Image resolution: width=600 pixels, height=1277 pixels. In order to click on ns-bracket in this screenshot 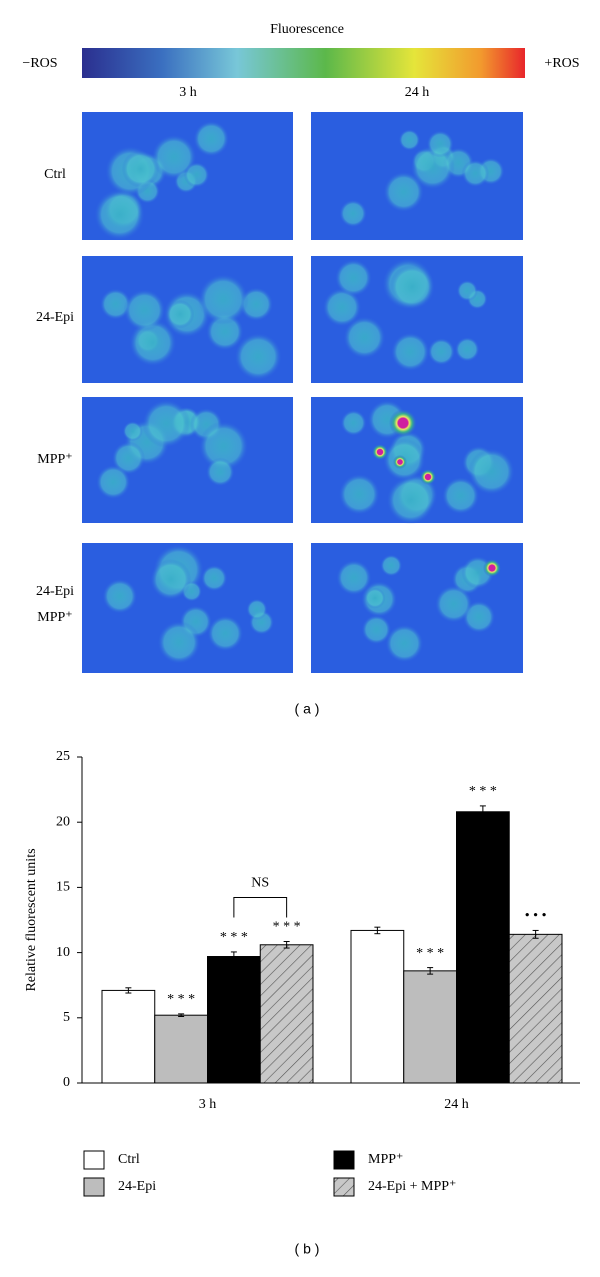, I will do `click(260, 907)`.